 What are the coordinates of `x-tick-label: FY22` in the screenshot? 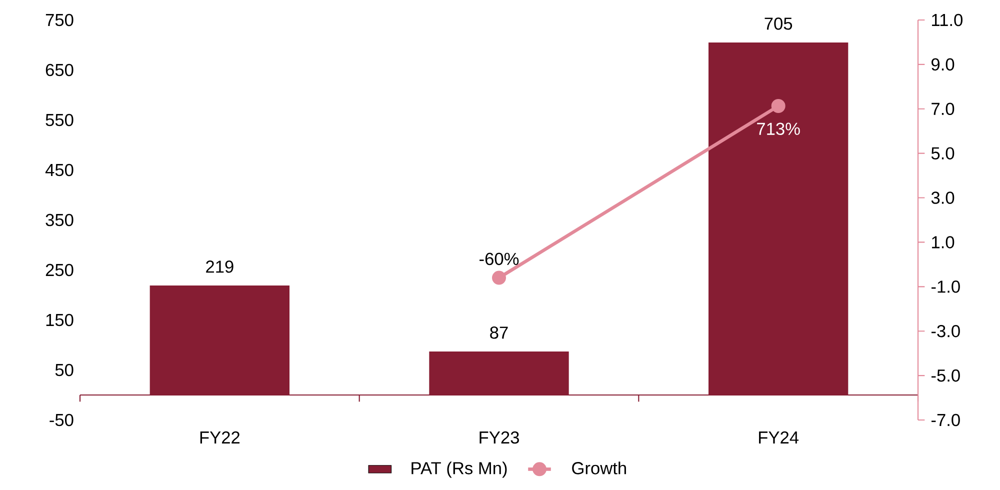 It's located at (220, 437).